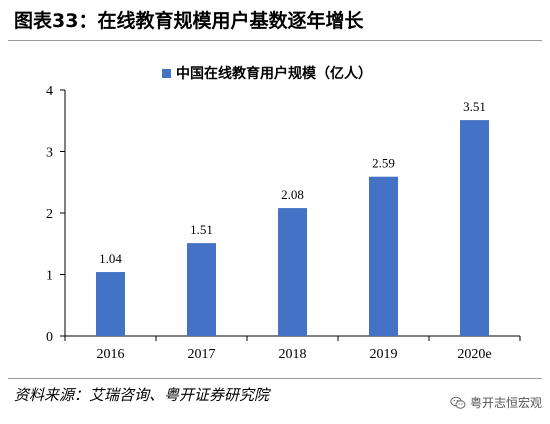 This screenshot has width=550, height=424. What do you see at coordinates (274, 73) in the screenshot?
I see `legend-label: 中国在线教育用户规模（亿人）` at bounding box center [274, 73].